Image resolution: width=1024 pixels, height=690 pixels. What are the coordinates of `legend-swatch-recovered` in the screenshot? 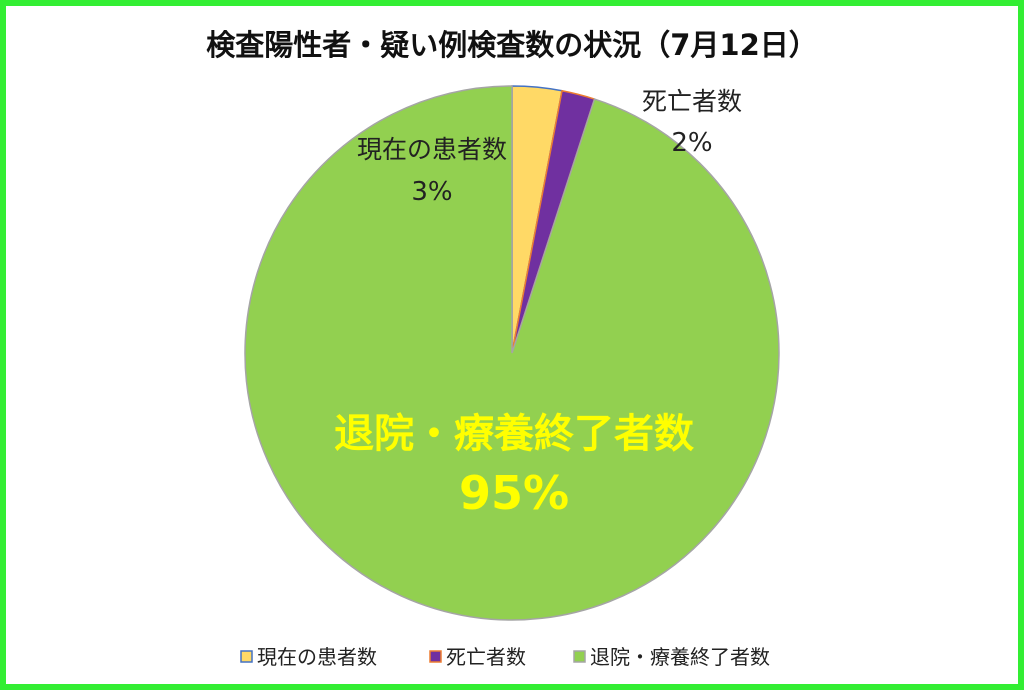 It's located at (579, 656).